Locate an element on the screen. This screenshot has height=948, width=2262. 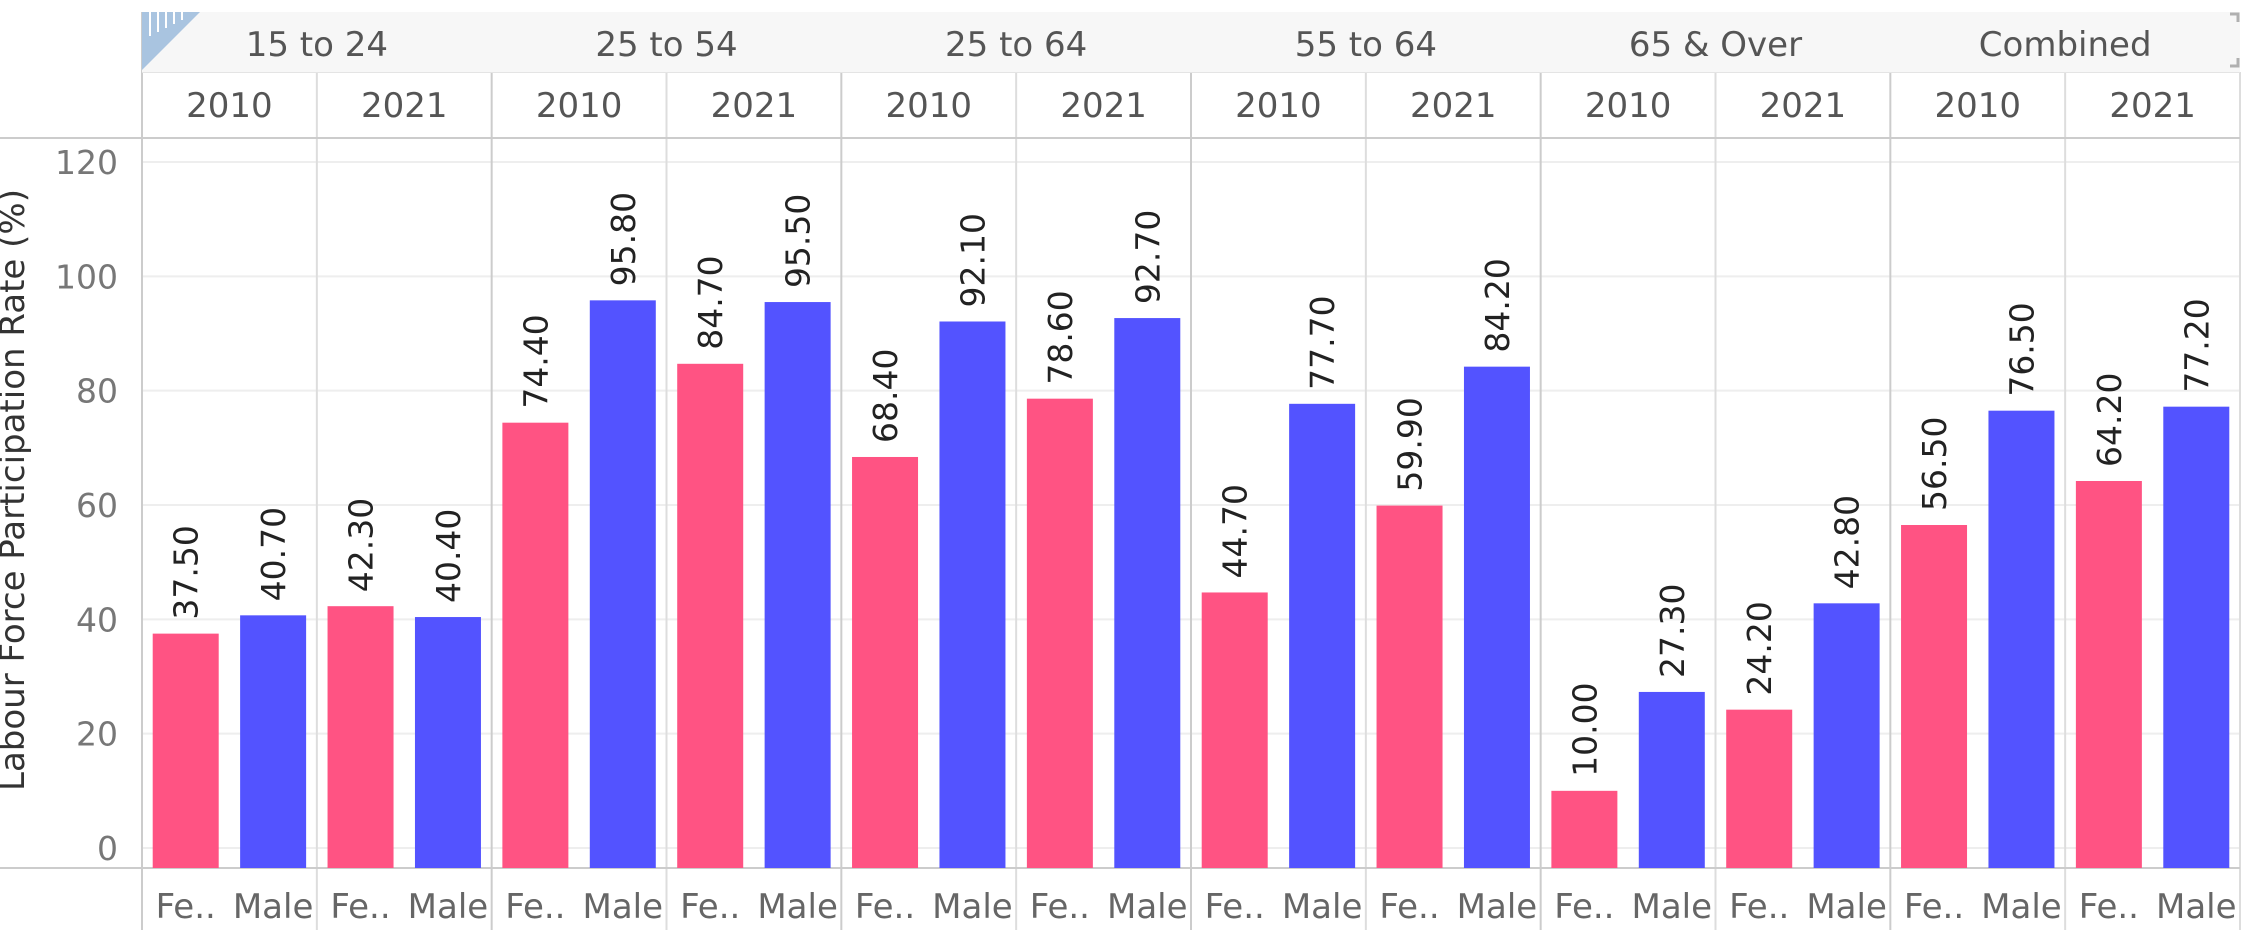
bar-value-label: 77.20 is located at coordinates (2196, 345).